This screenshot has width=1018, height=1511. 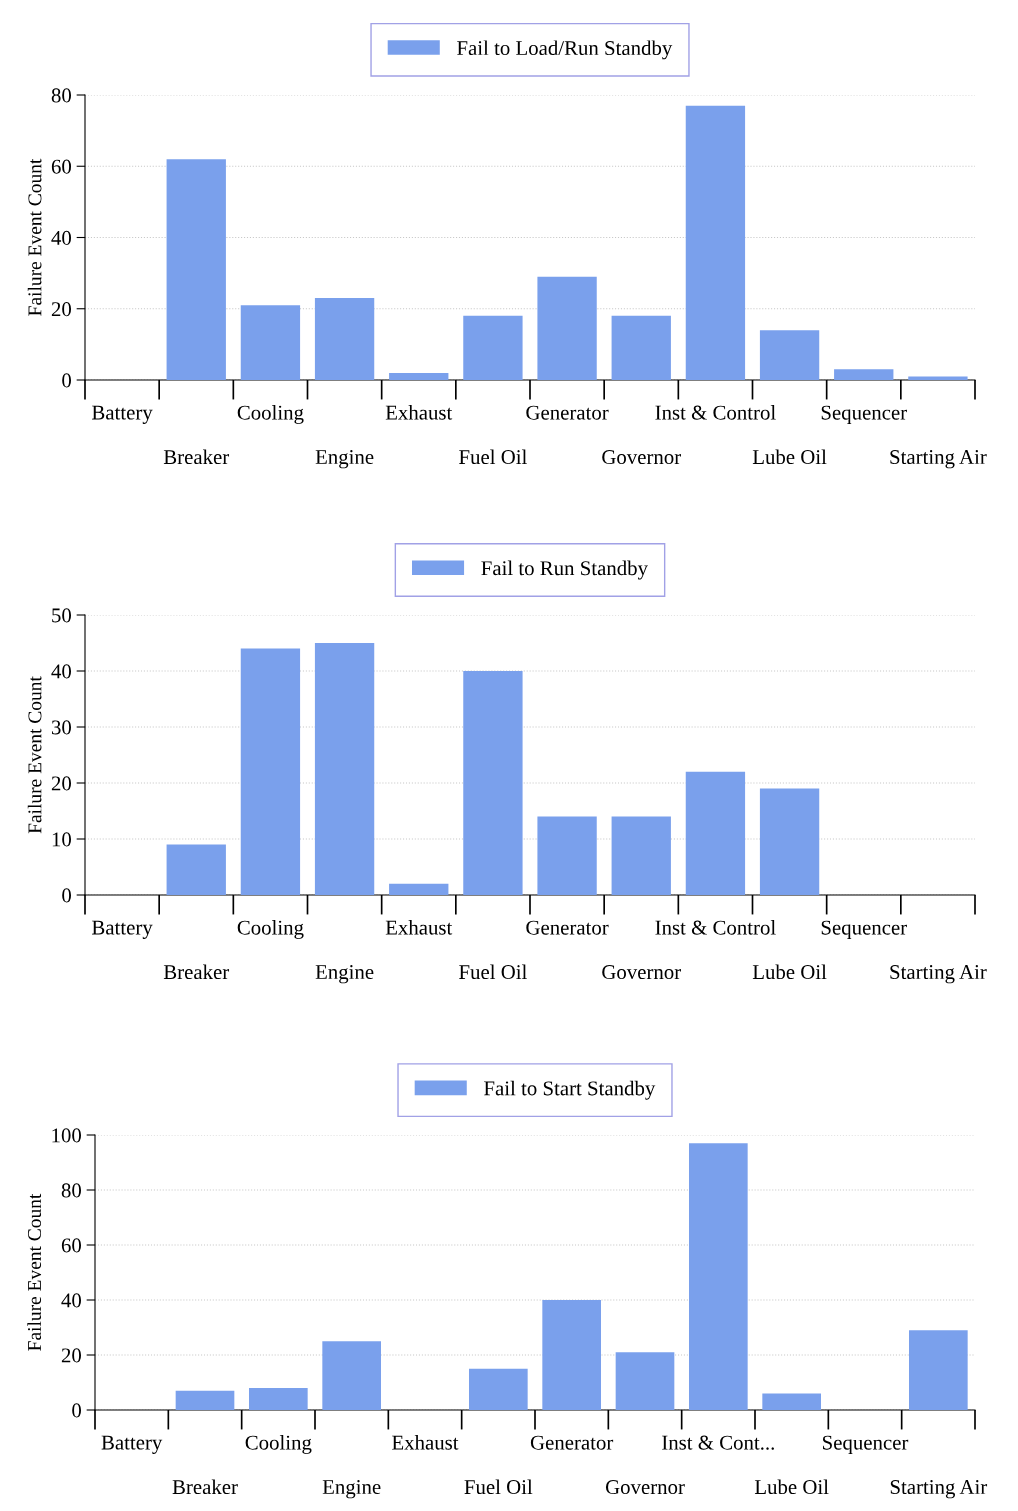 What do you see at coordinates (62, 615) in the screenshot?
I see `y-tick-label: 50` at bounding box center [62, 615].